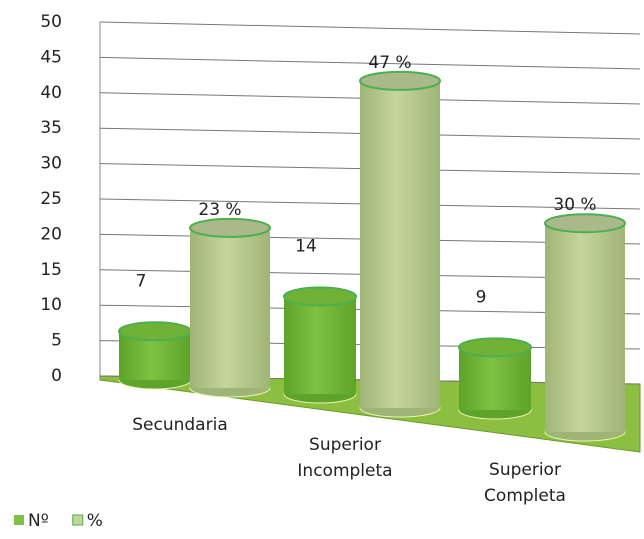 Image resolution: width=644 pixels, height=539 pixels. What do you see at coordinates (481, 297) in the screenshot?
I see `value-label: 9` at bounding box center [481, 297].